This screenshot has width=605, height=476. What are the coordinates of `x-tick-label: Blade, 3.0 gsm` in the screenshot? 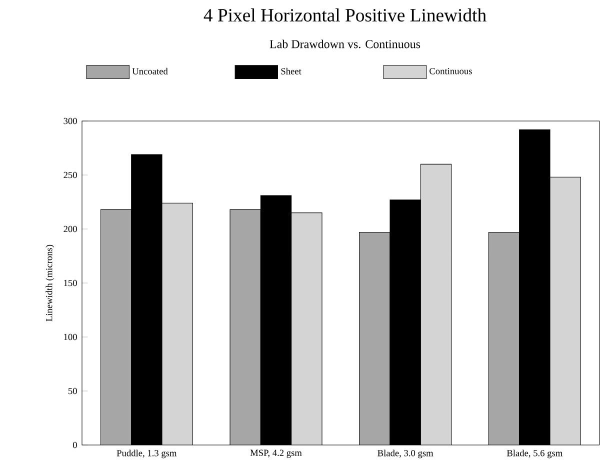 It's located at (406, 454).